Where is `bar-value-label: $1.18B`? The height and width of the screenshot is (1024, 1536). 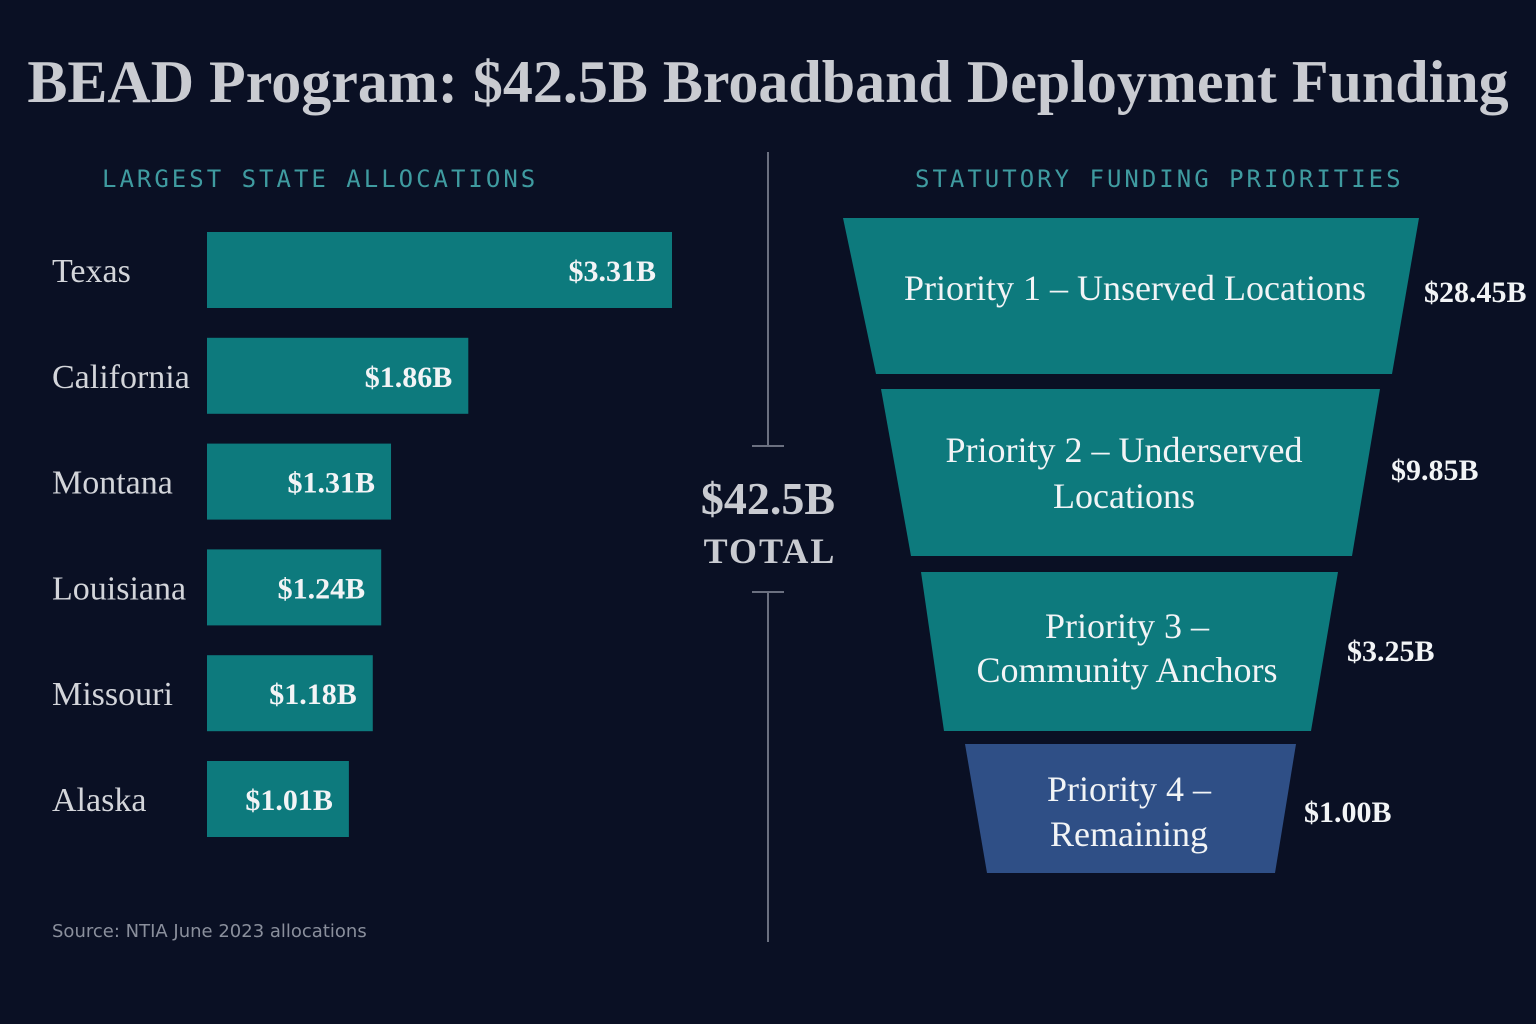 bar-value-label: $1.18B is located at coordinates (313, 694).